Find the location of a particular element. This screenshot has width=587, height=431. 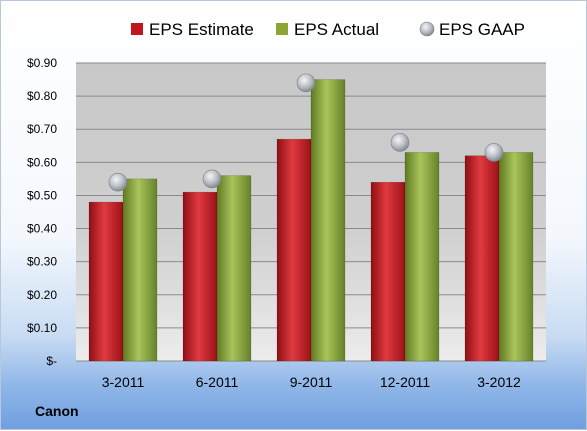

legend-label: EPS GAAP is located at coordinates (482, 29).